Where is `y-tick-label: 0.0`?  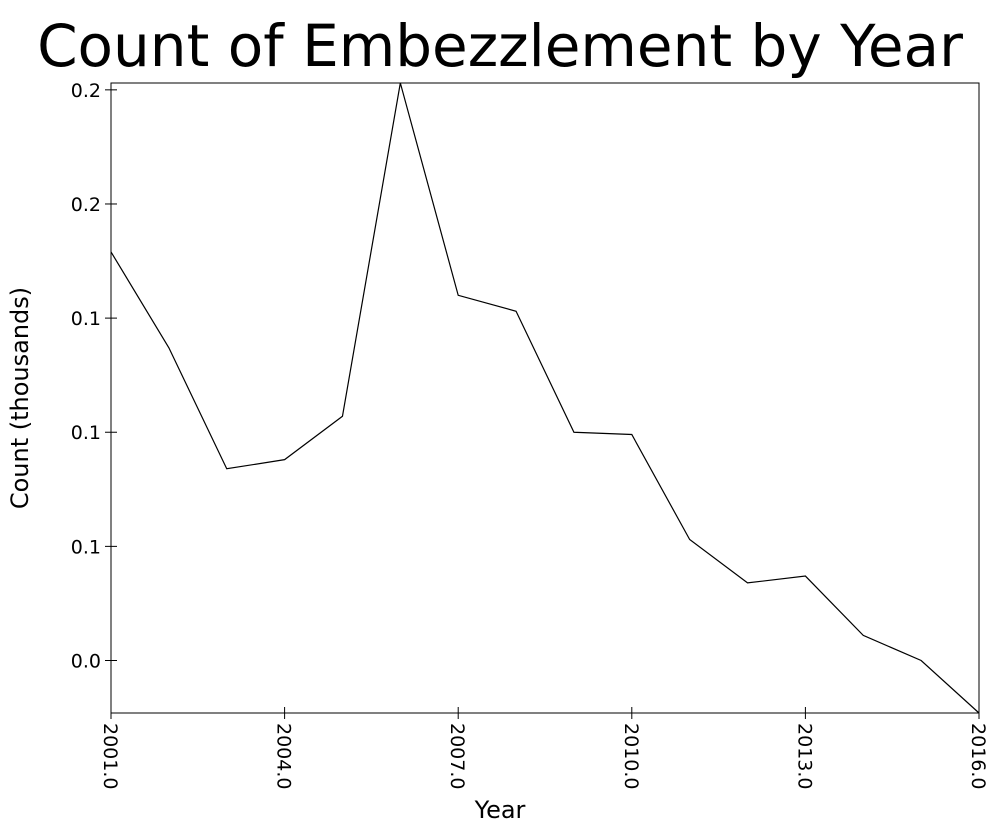
y-tick-label: 0.0 is located at coordinates (86, 662).